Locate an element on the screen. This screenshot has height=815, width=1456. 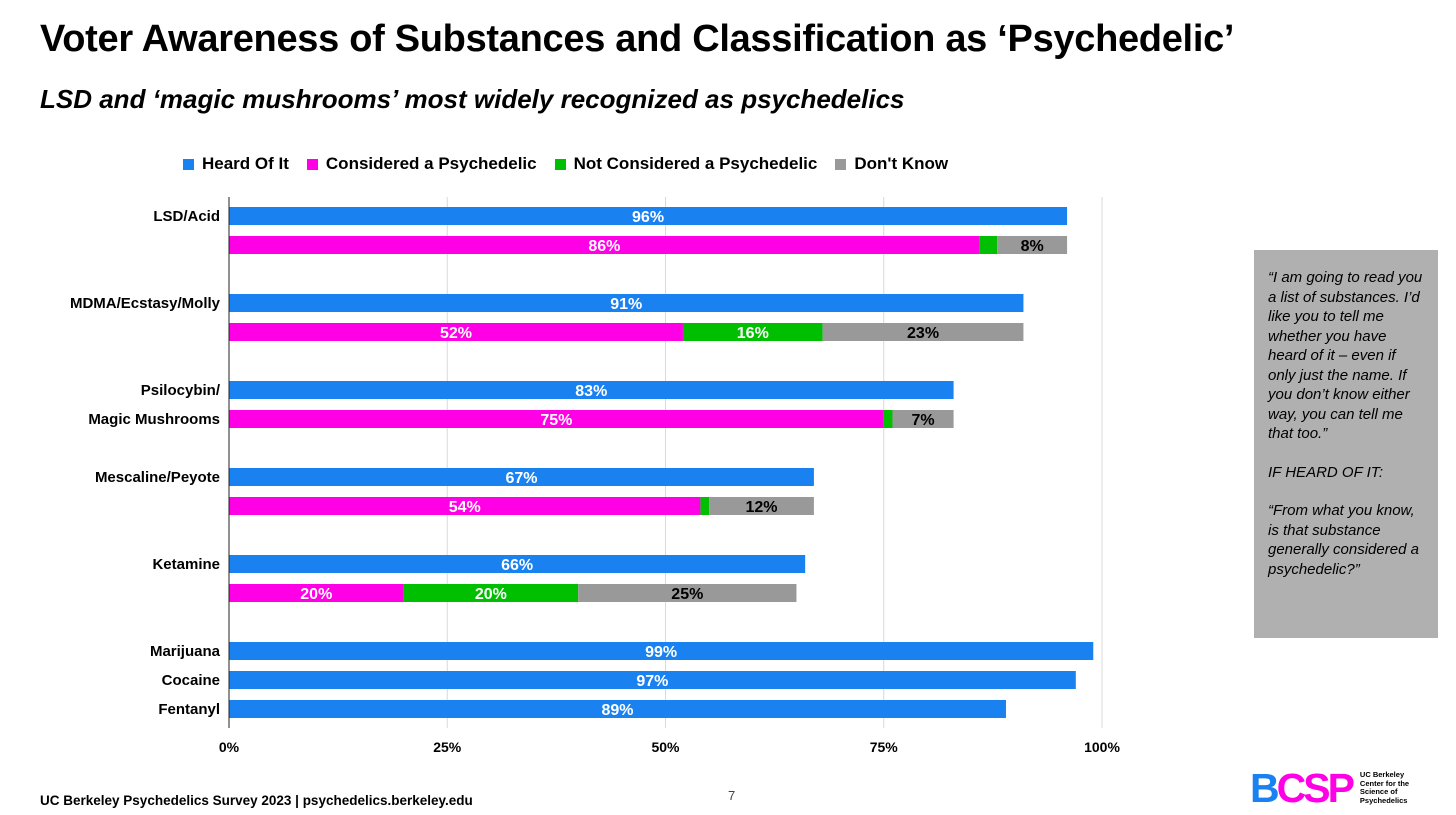
legend-item-not-psychedelic: Not Considered a Psychedelic is located at coordinates (686, 164).